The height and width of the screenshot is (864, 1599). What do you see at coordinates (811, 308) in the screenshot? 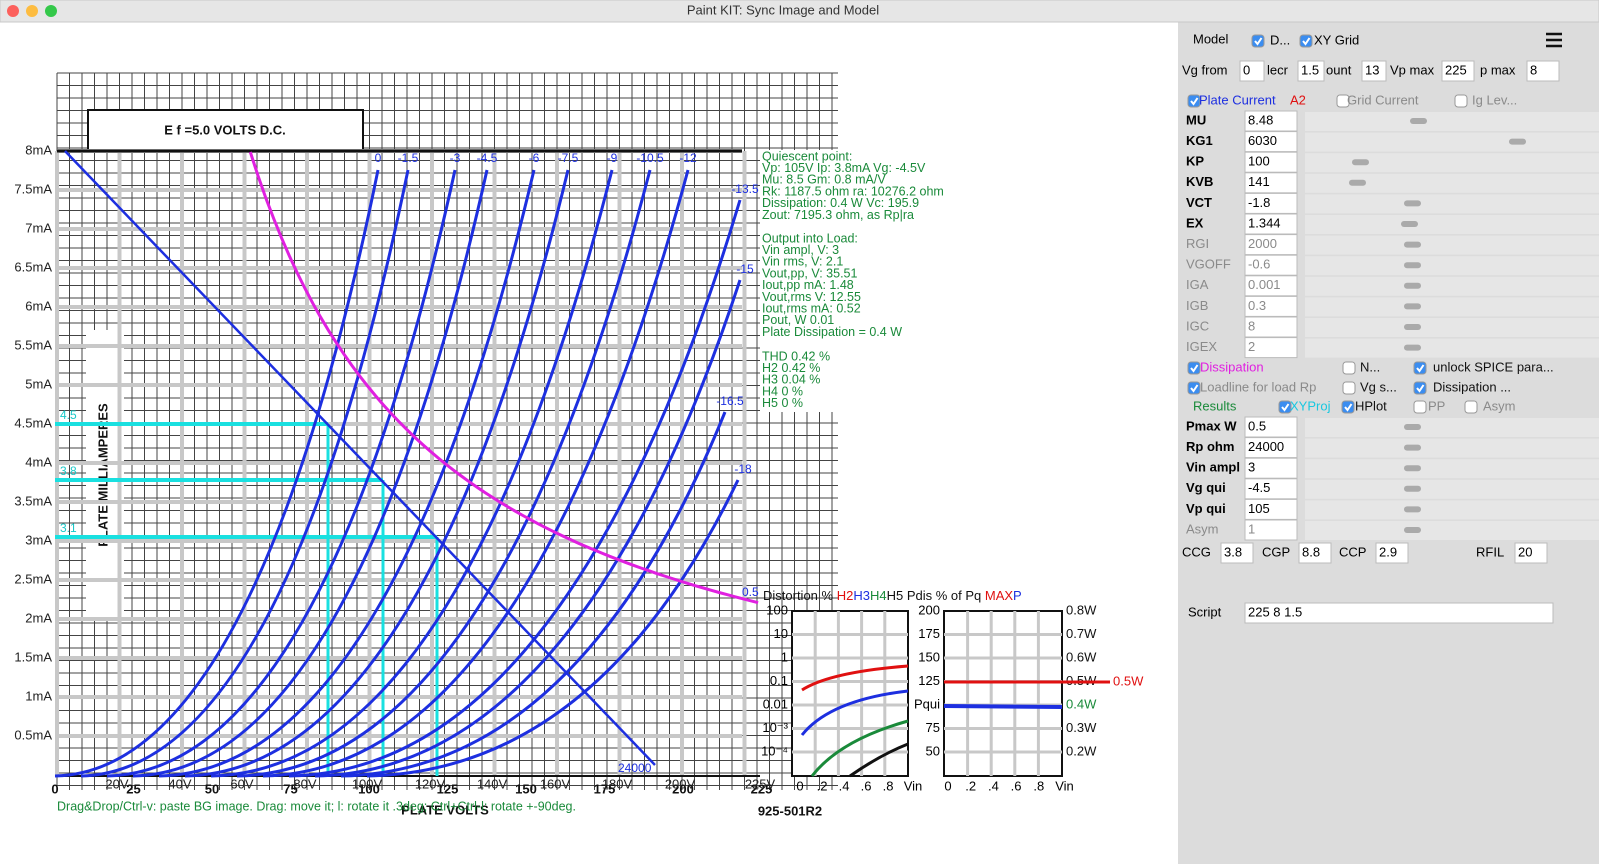
I see `info-line: Iout,rms mA: 0.52` at bounding box center [811, 308].